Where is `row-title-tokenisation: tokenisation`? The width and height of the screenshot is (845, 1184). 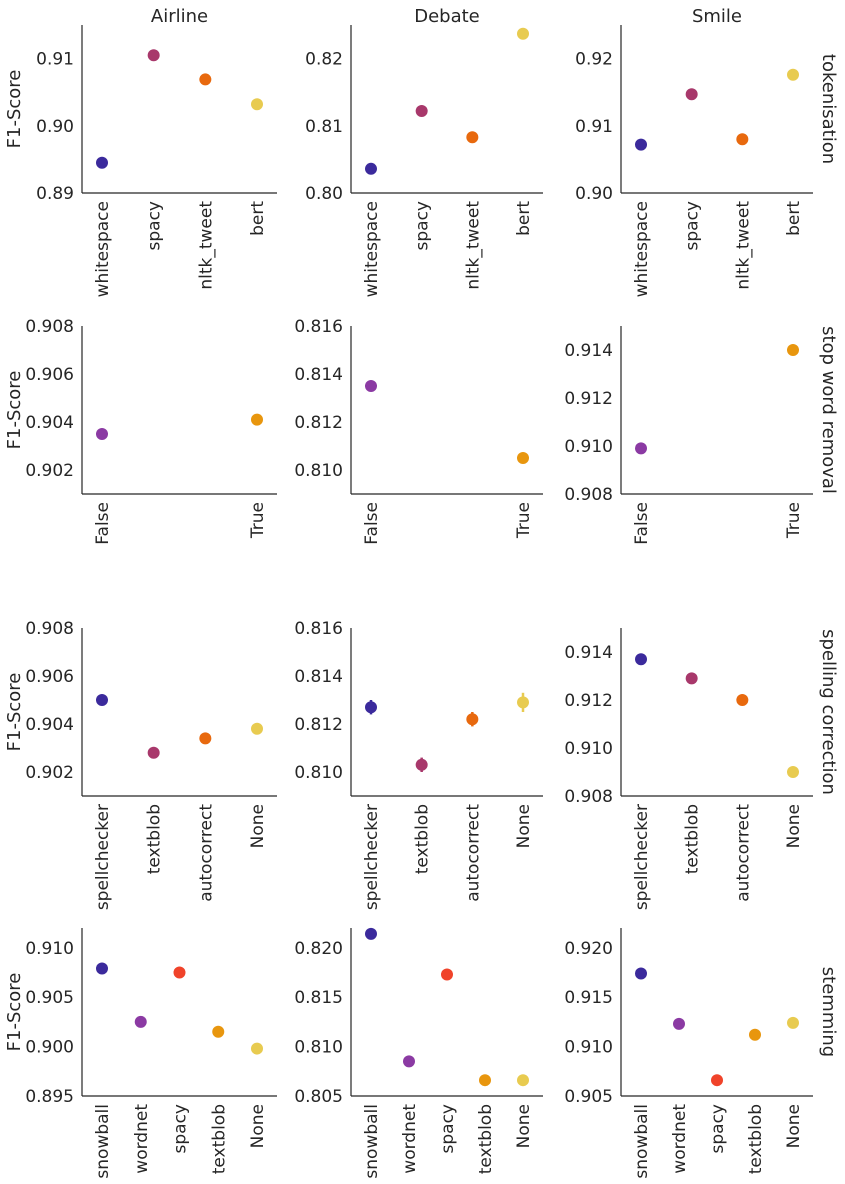
row-title-tokenisation: tokenisation is located at coordinates (828, 109).